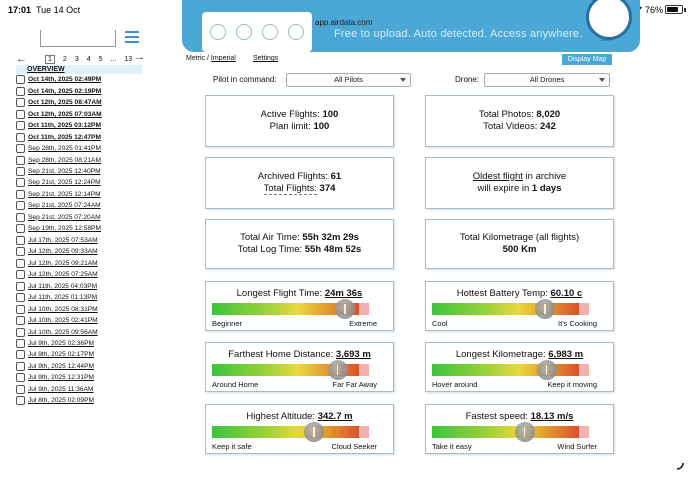  Describe the element at coordinates (100, 59) in the screenshot. I see `page-5: 5` at that location.